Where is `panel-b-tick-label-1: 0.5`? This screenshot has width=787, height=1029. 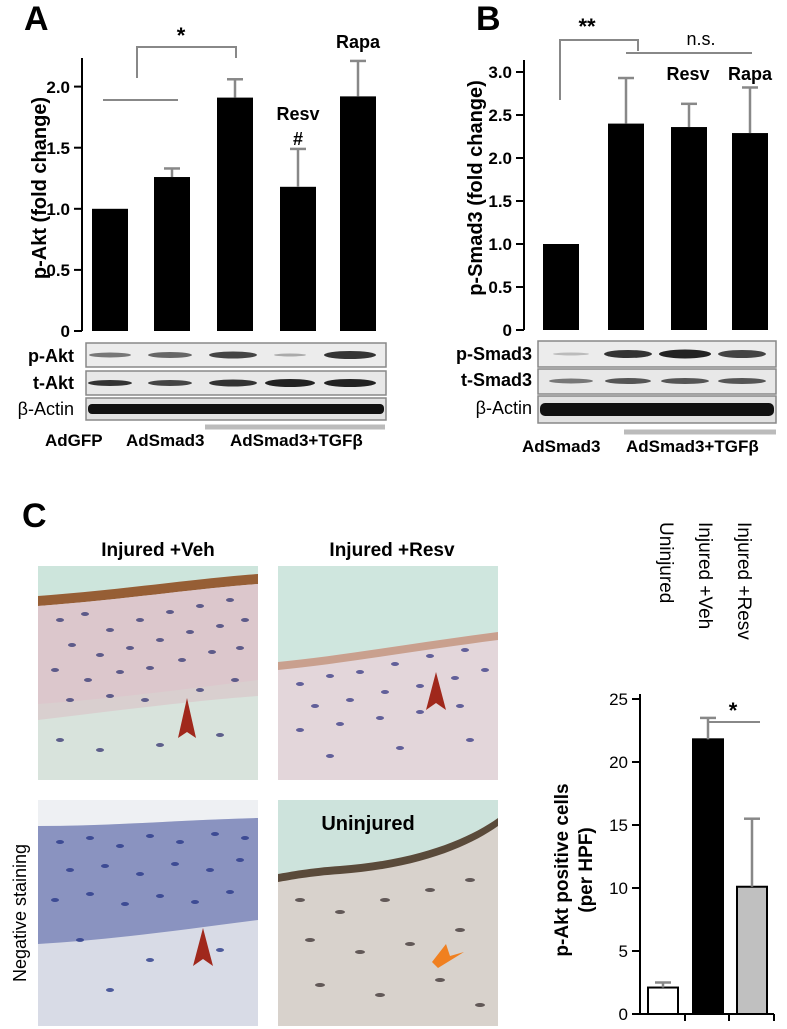
panel-b-tick-label-1: 0.5 is located at coordinates (500, 287).